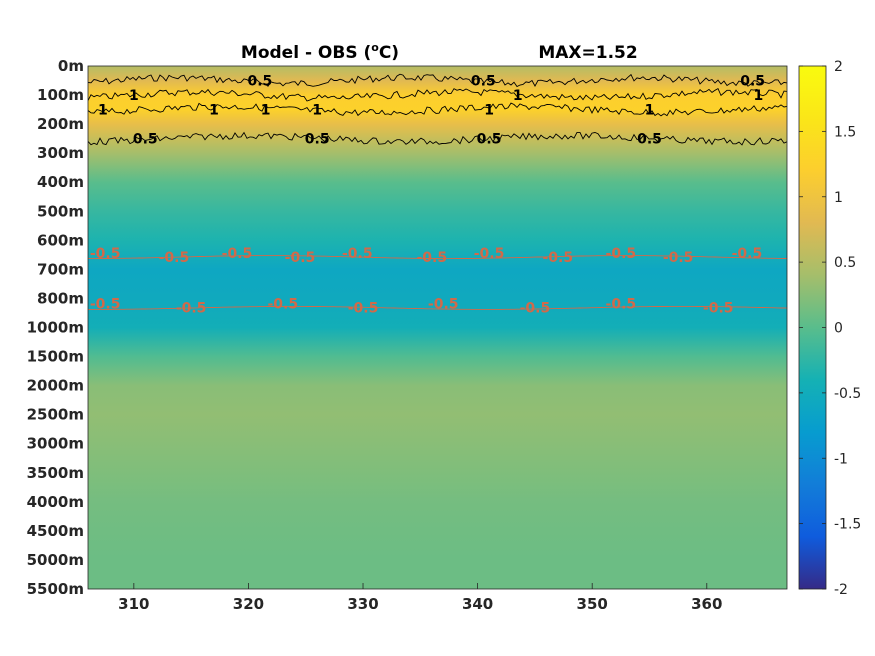 This screenshot has height=656, width=875. What do you see at coordinates (60, 124) in the screenshot?
I see `y-tick-label: 200m` at bounding box center [60, 124].